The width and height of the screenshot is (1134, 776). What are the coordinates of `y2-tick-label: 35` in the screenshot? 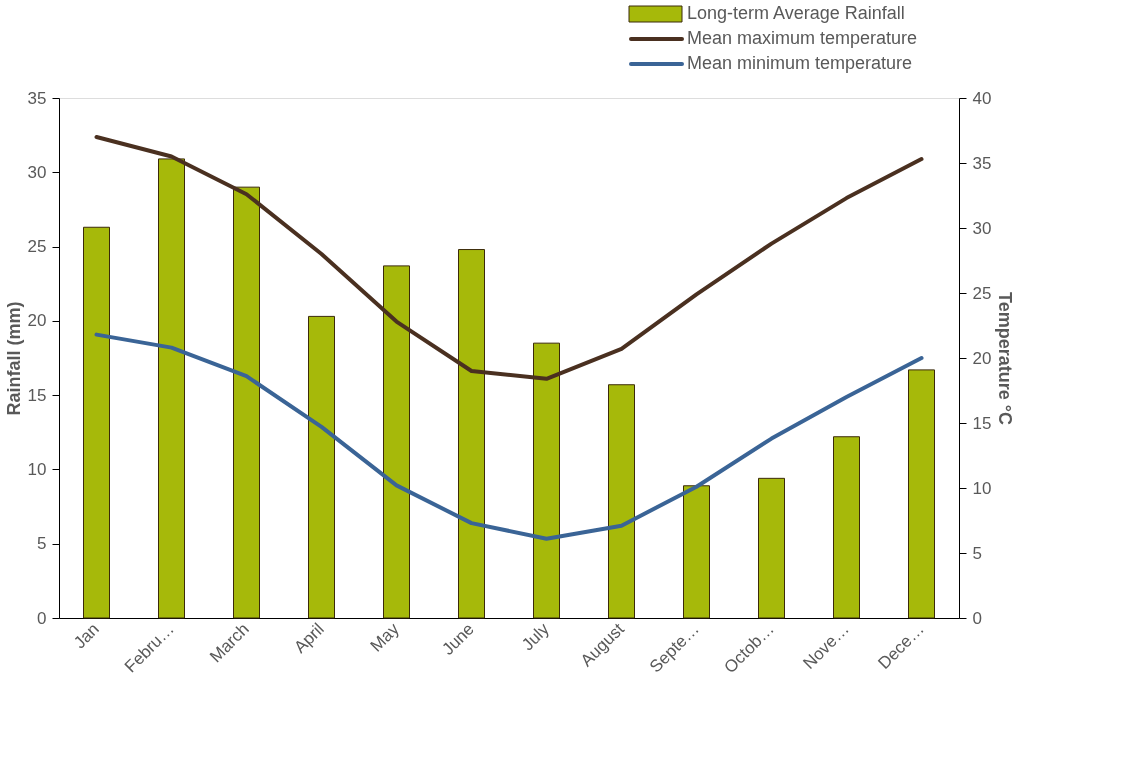 It's located at (982, 163).